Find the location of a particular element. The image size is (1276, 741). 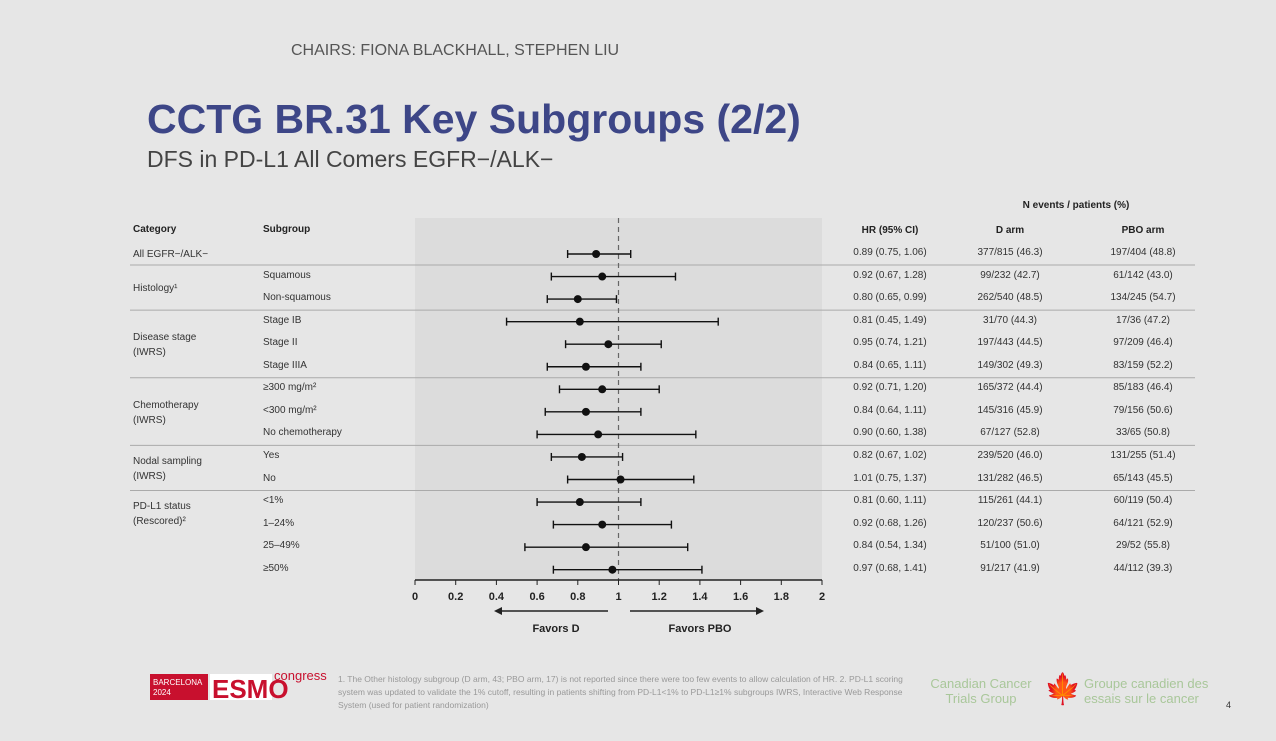

category-label: PD-L1 status (Rescored)² is located at coordinates (162, 514).